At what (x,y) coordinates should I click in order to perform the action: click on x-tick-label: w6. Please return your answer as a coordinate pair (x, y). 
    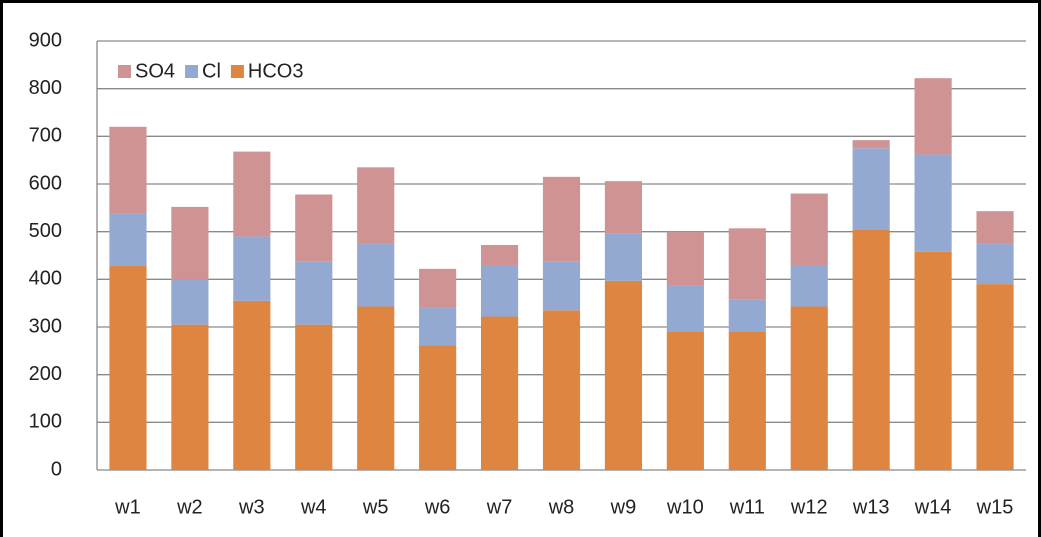
    Looking at the image, I should click on (437, 507).